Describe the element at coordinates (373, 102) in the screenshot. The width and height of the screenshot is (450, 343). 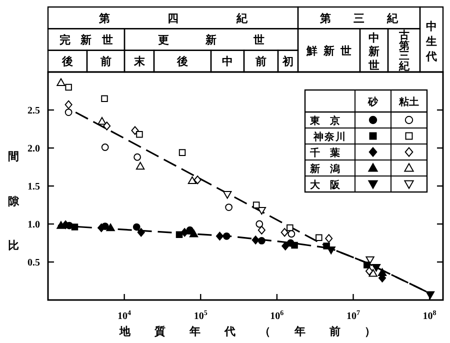
I see `annotation: 砂` at that location.